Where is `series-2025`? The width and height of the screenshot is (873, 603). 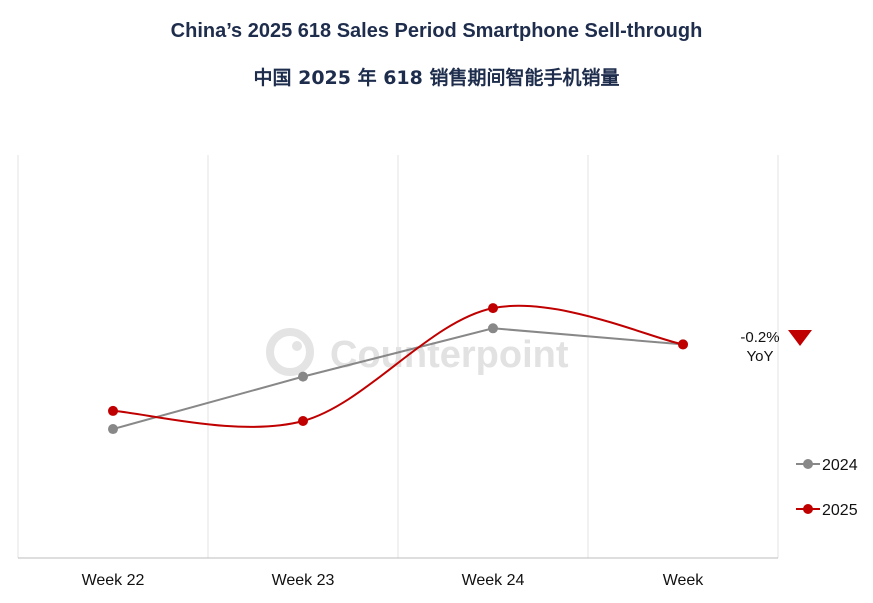
series-2025 is located at coordinates (398, 365).